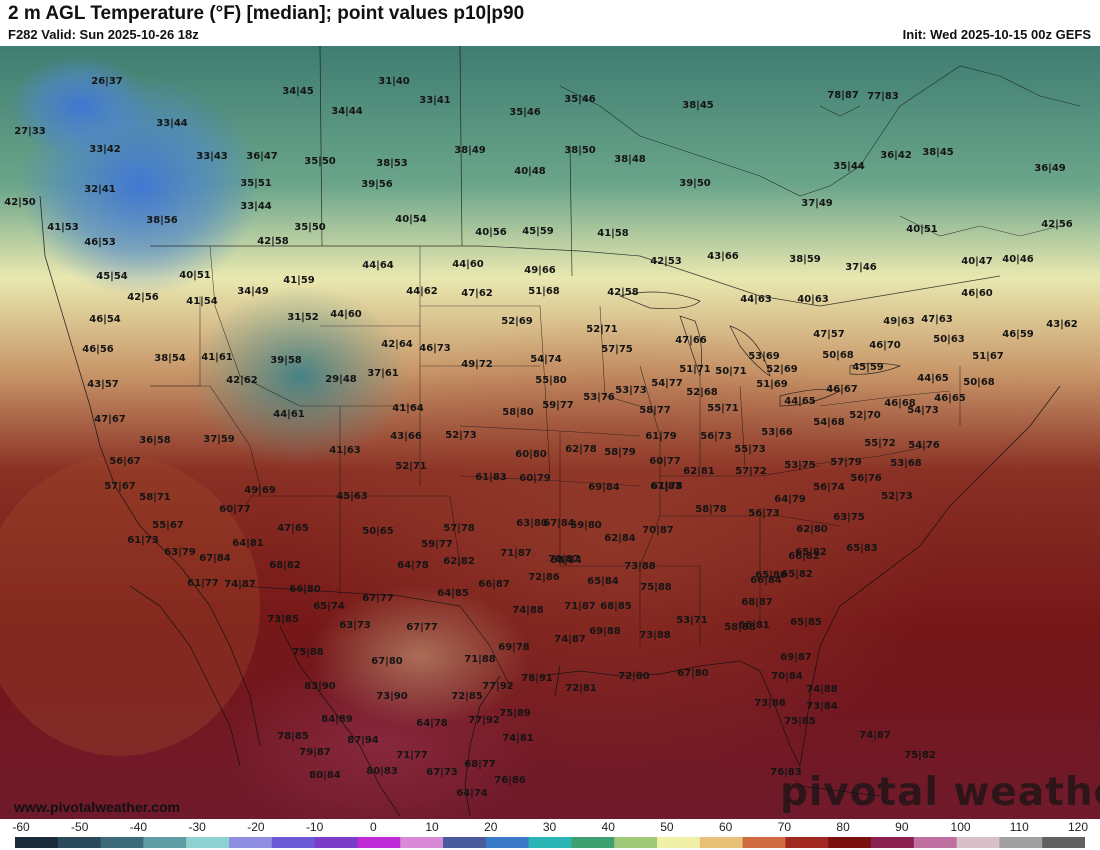 The image size is (1100, 850). I want to click on point-value-label: 49|66, so click(540, 270).